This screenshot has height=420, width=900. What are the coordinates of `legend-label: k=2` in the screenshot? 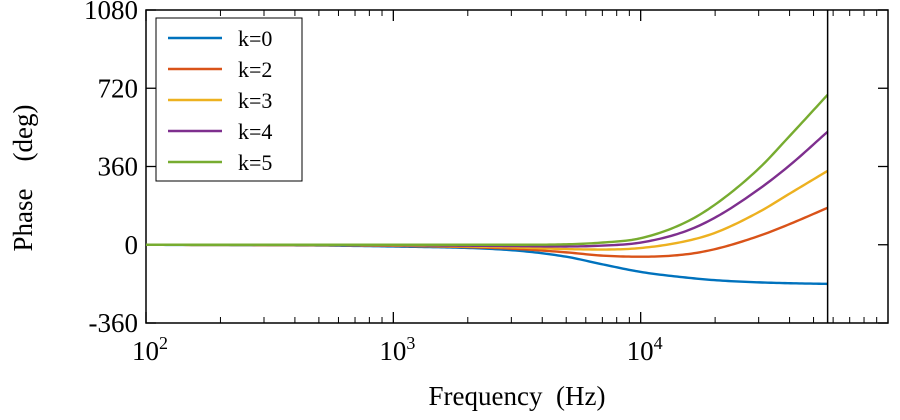 It's located at (255, 69).